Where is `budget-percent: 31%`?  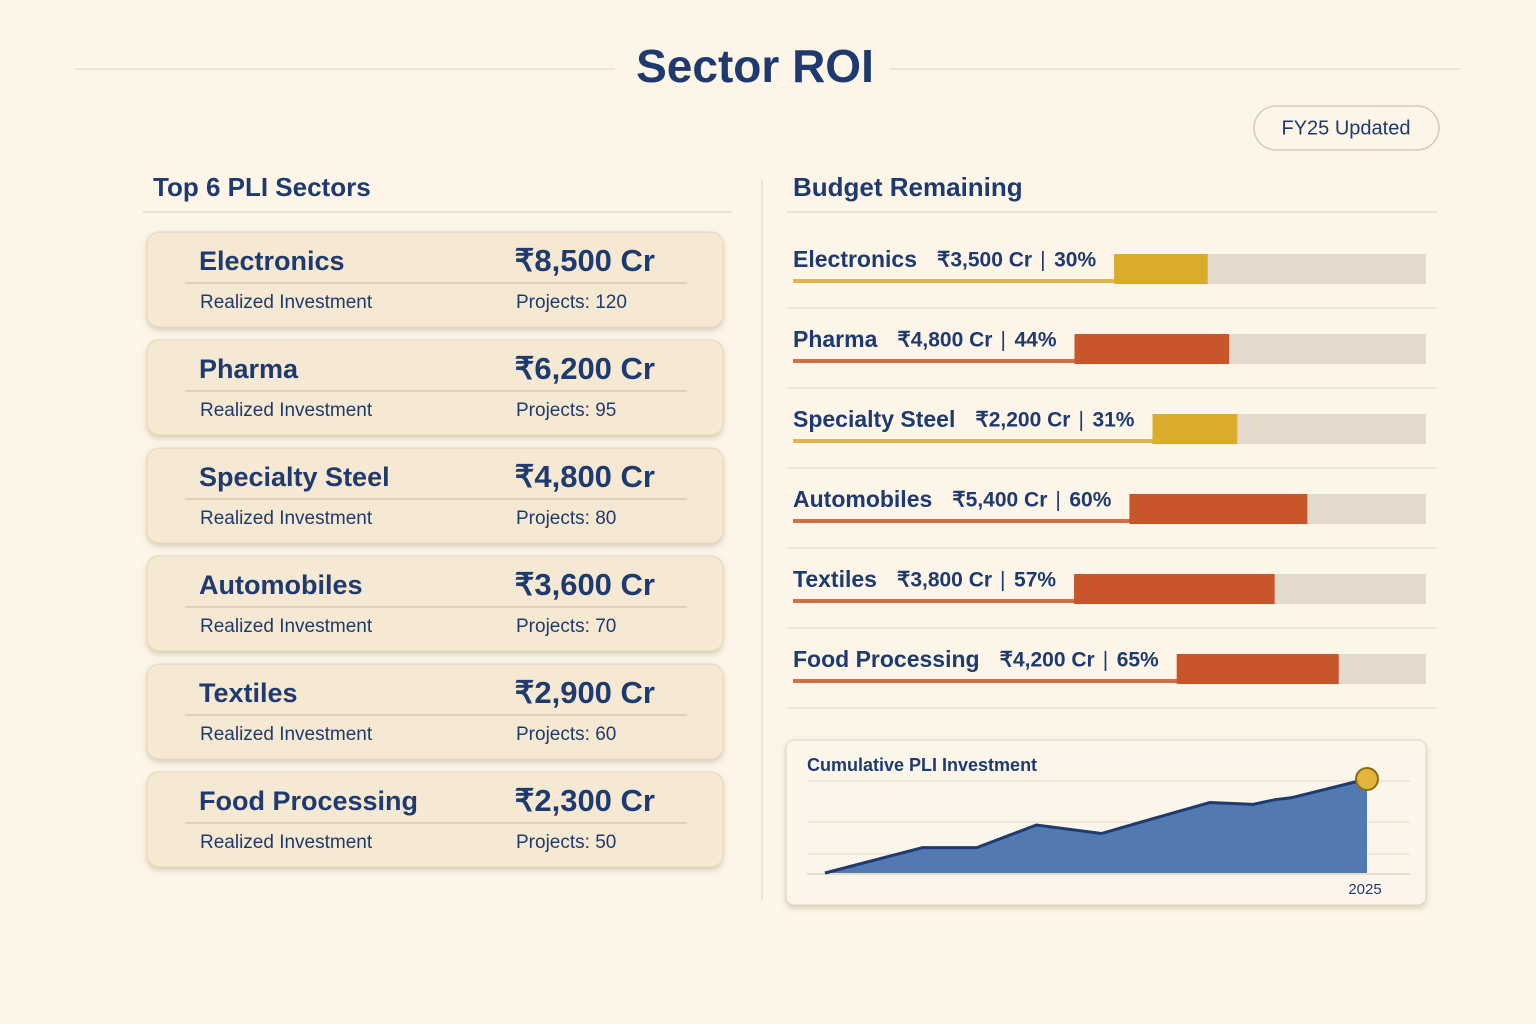 budget-percent: 31% is located at coordinates (1113, 420).